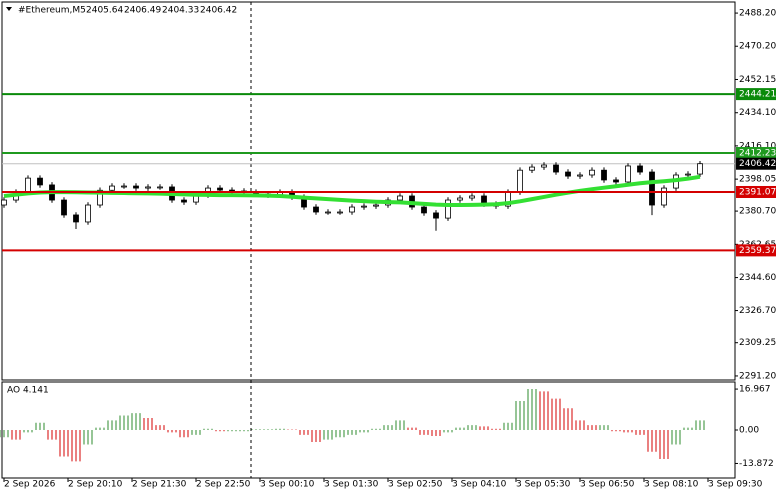 The width and height of the screenshot is (781, 489). Describe the element at coordinates (757, 343) in the screenshot. I see `y-tick-label: 2309.25` at that location.